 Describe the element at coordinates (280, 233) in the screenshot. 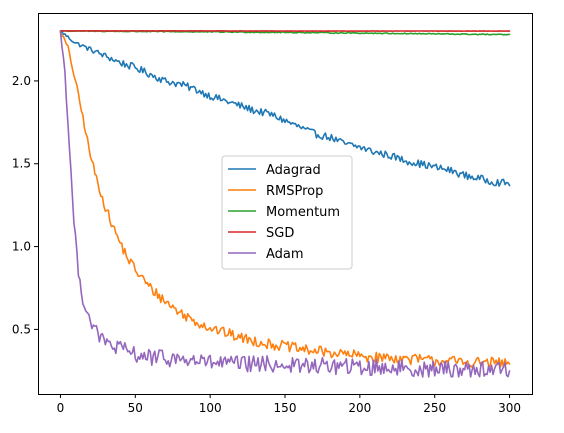

I see `legend-label-sgd: SGD` at that location.